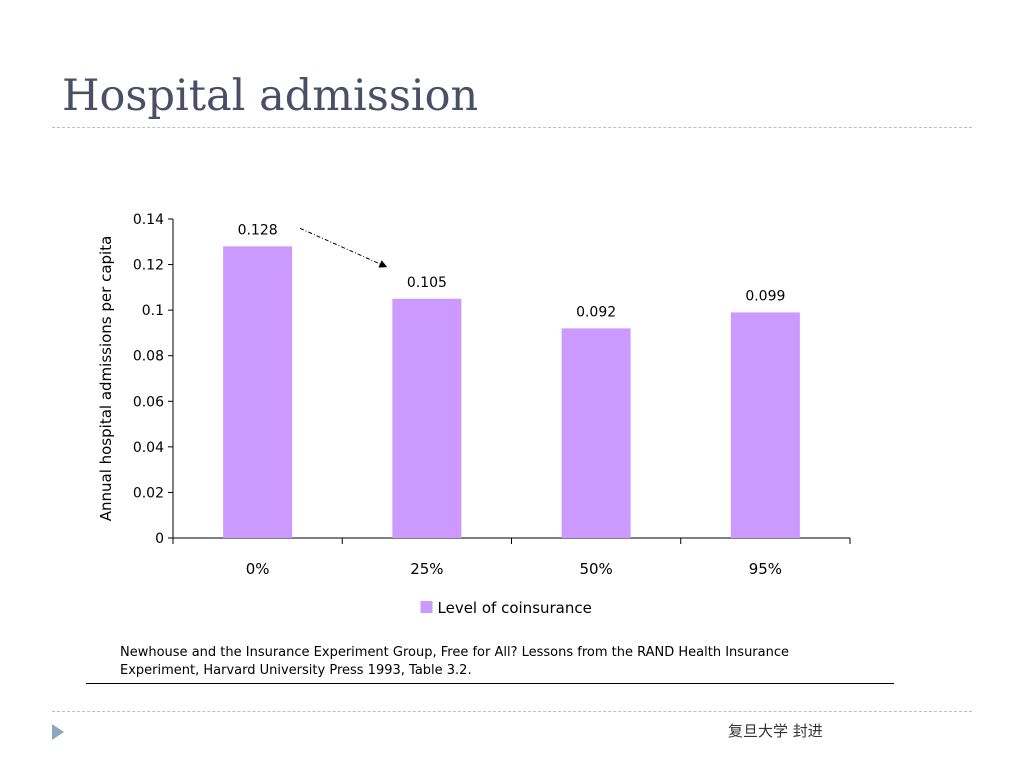 The height and width of the screenshot is (768, 1024). What do you see at coordinates (159, 539) in the screenshot?
I see `y-tick-label: 0` at bounding box center [159, 539].